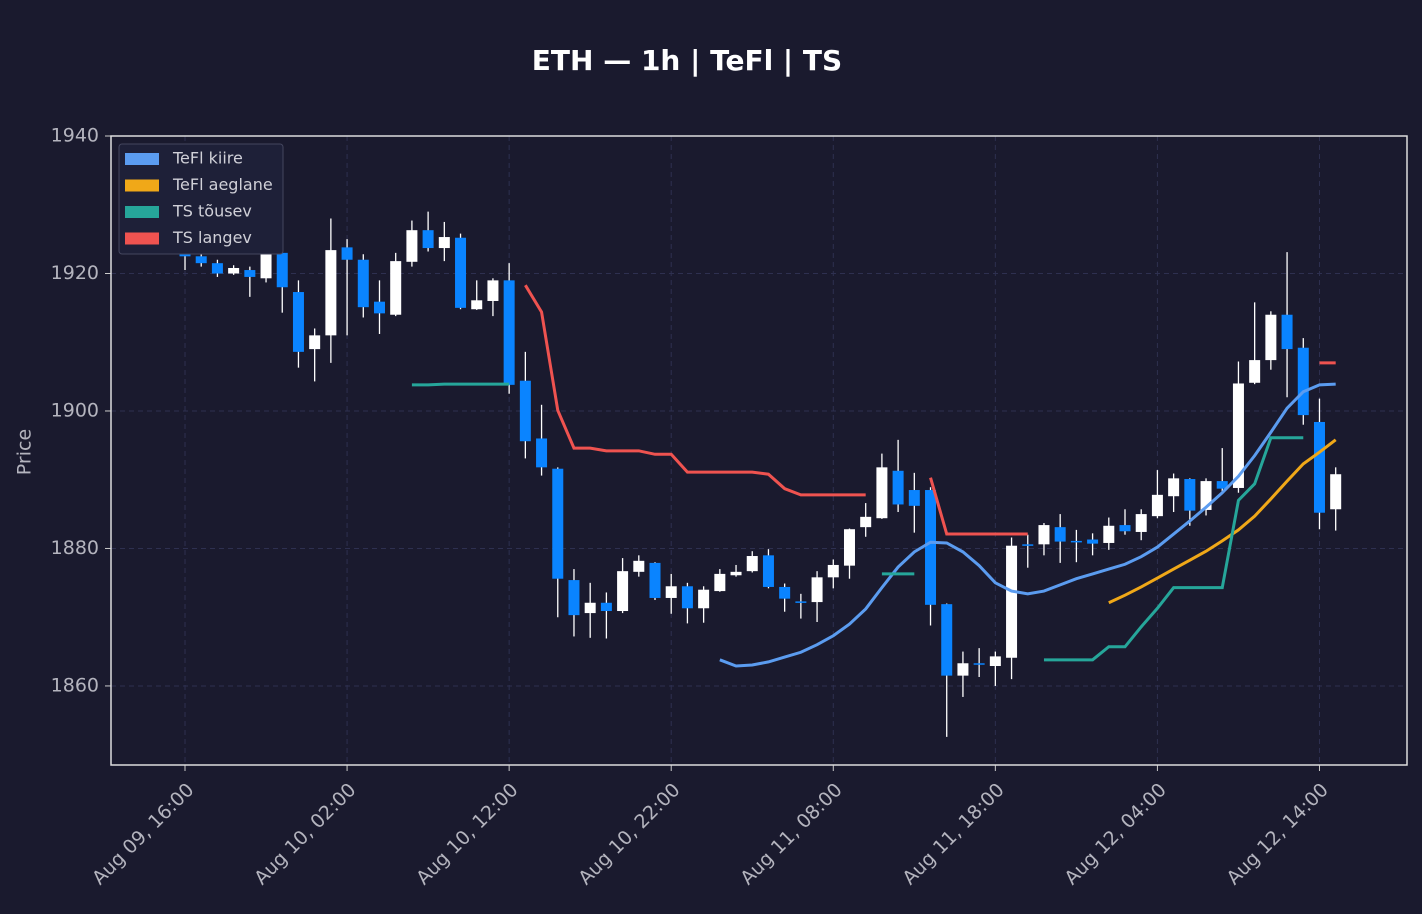  I want to click on y-tick-label: 1860, so click(75, 685).